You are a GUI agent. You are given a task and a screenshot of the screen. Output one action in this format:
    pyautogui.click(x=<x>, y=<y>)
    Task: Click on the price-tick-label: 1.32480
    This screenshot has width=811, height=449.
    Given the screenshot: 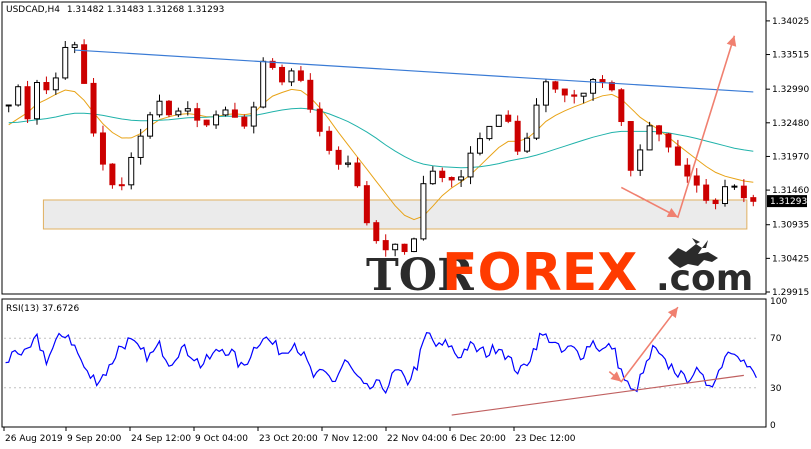 What is the action you would take?
    pyautogui.click(x=790, y=124)
    